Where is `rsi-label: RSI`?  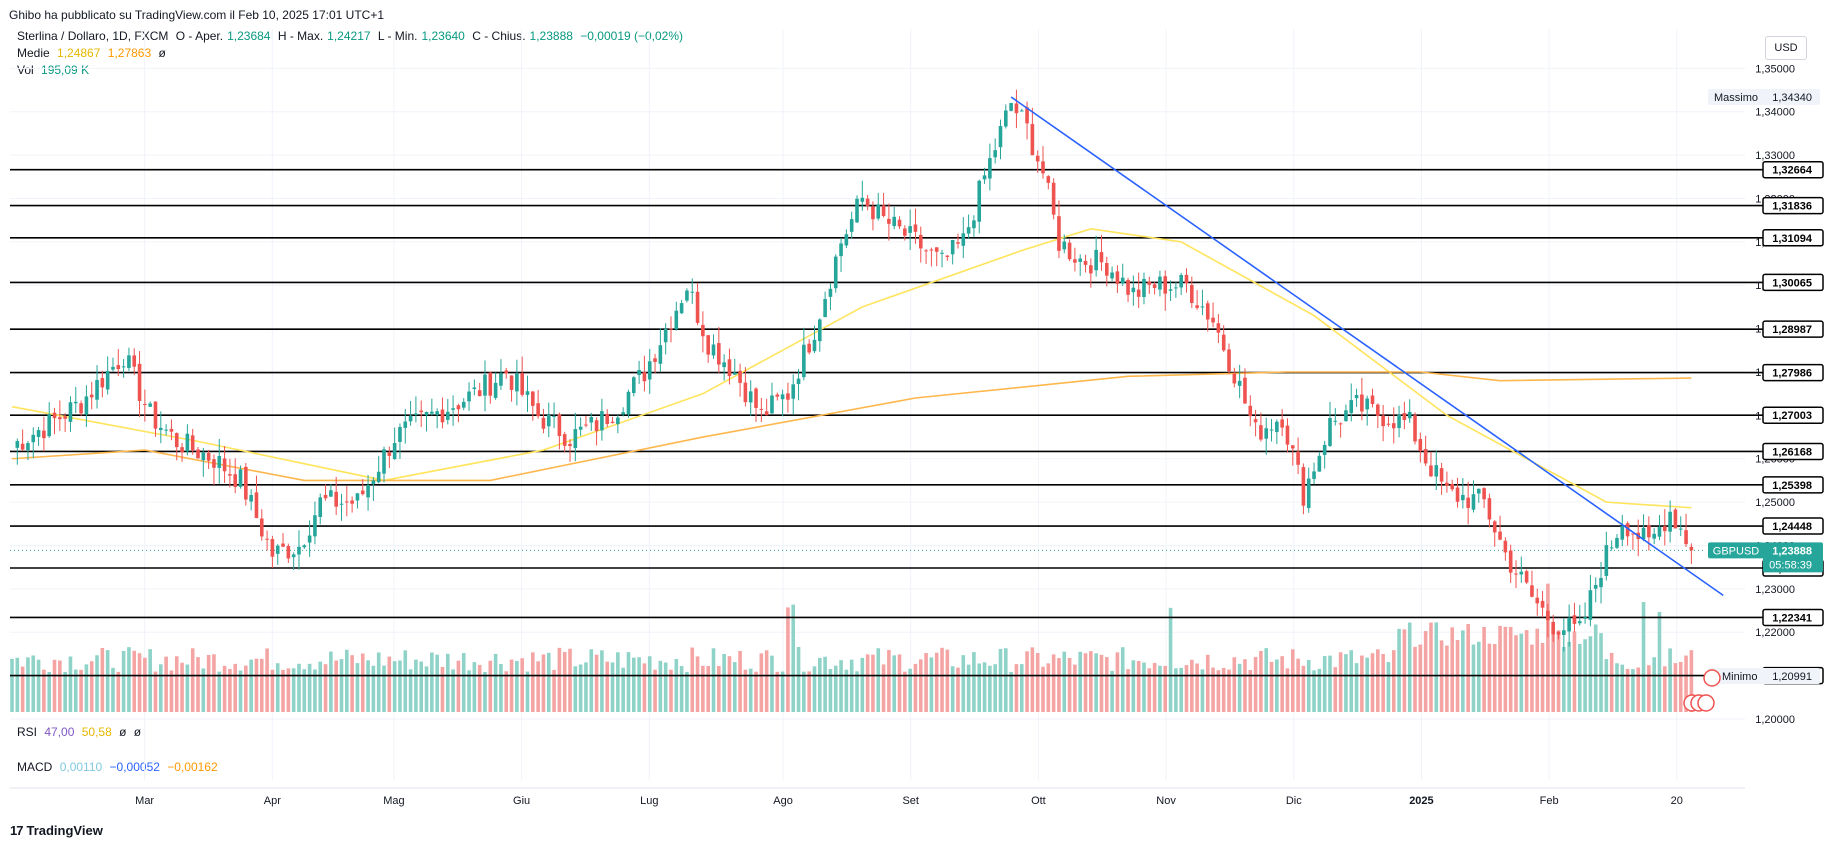
rsi-label: RSI is located at coordinates (27, 732).